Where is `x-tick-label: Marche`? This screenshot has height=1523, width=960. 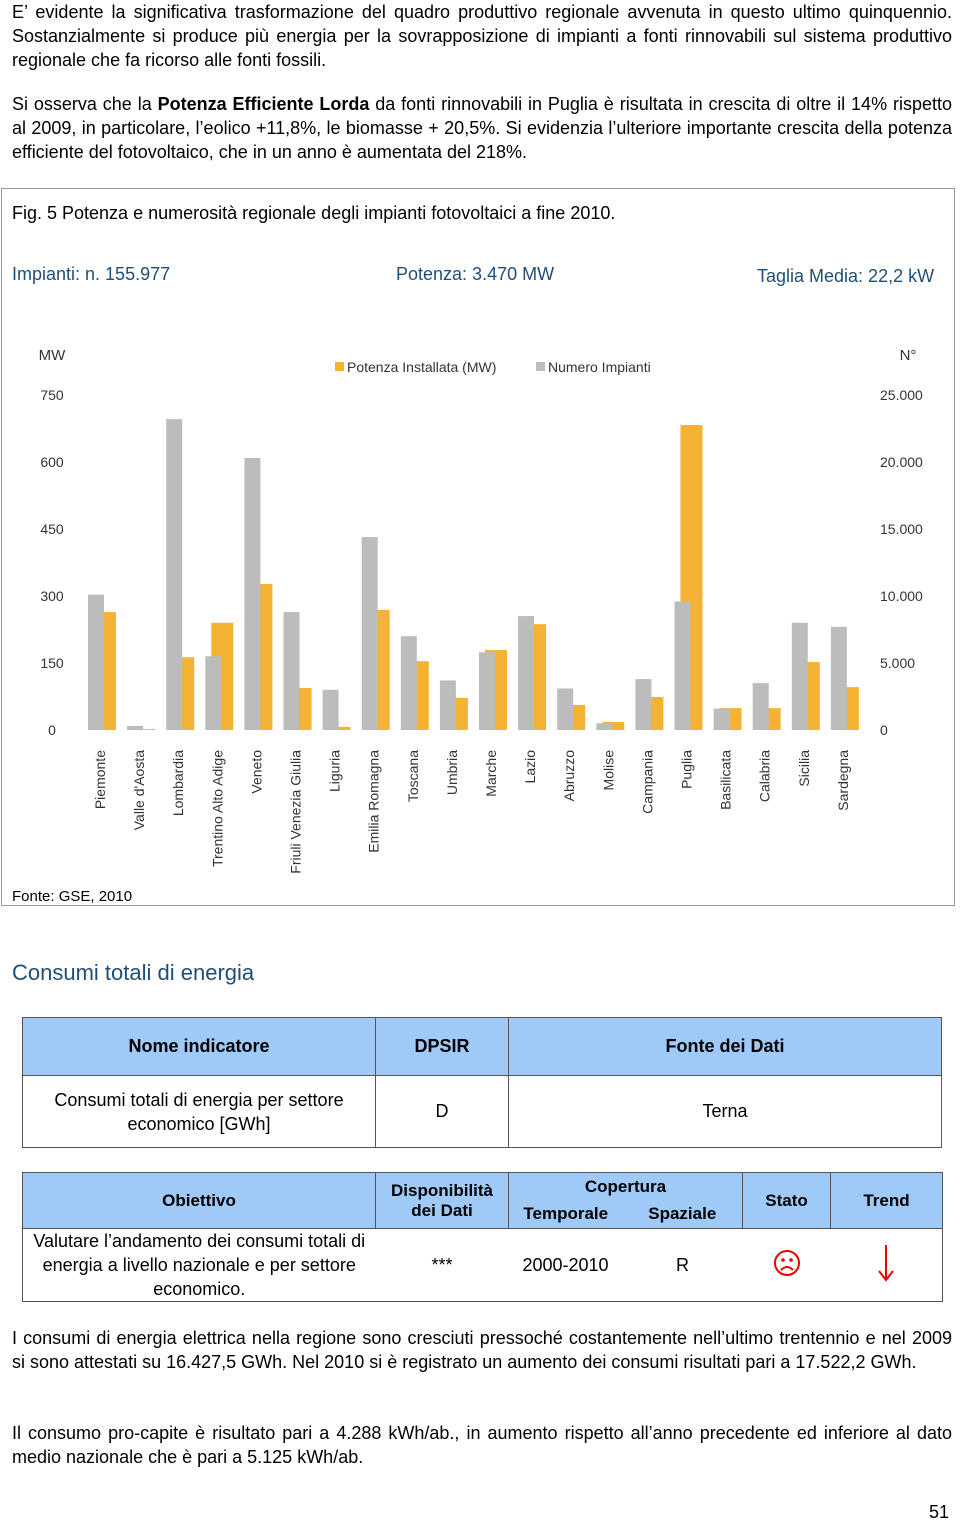 x-tick-label: Marche is located at coordinates (491, 773).